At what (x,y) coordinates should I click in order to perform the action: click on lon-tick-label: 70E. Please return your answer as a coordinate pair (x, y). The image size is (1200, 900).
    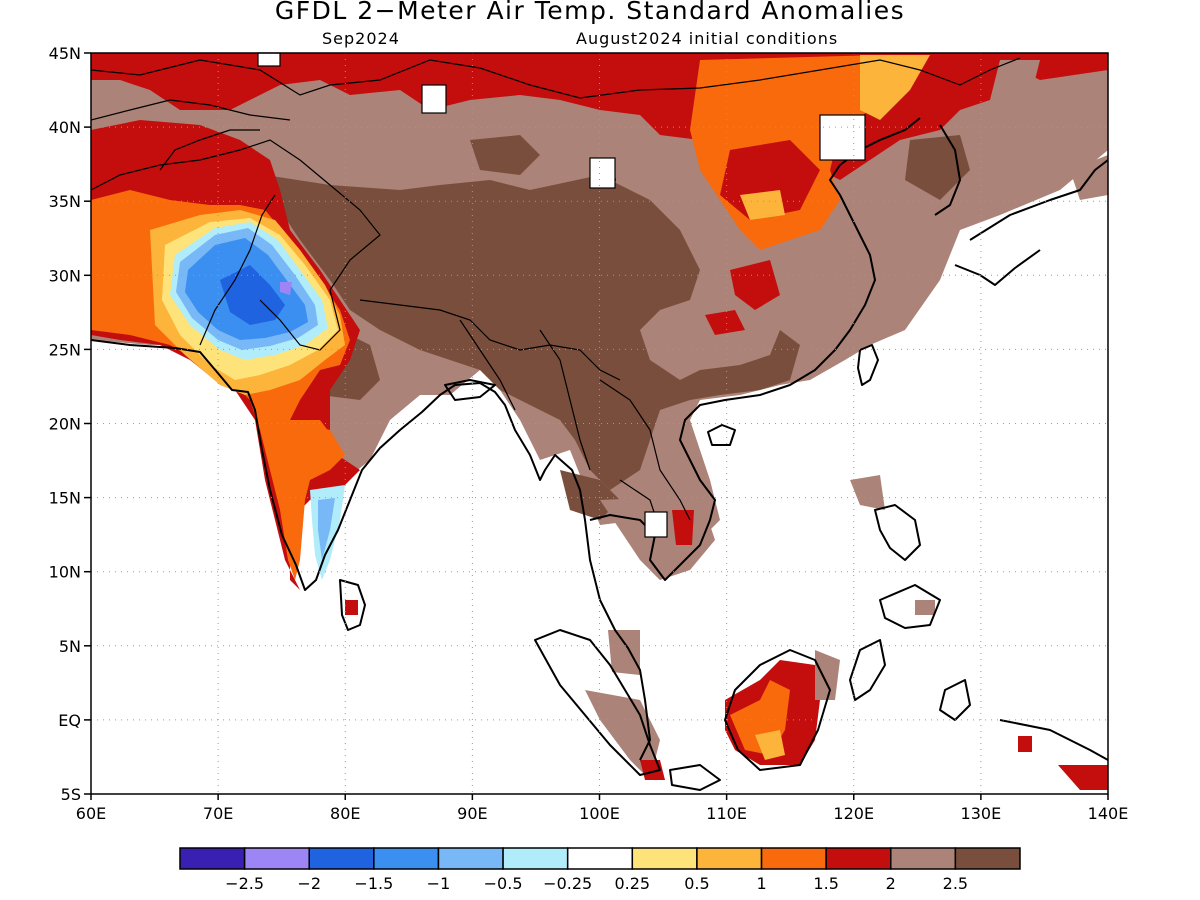
    Looking at the image, I should click on (218, 813).